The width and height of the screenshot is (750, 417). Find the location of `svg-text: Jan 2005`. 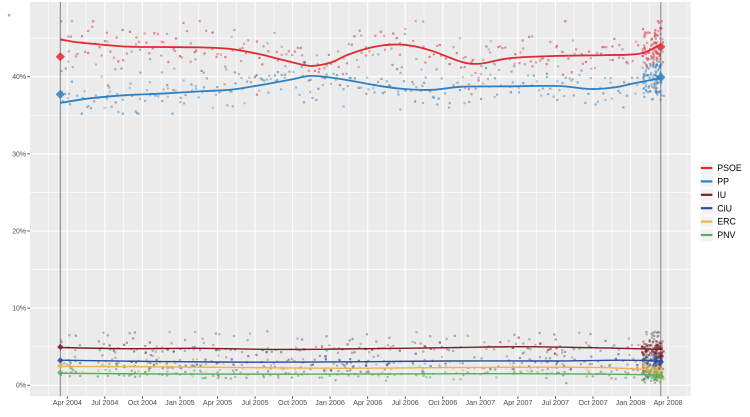

svg-text: Jan 2005 is located at coordinates (180, 402).